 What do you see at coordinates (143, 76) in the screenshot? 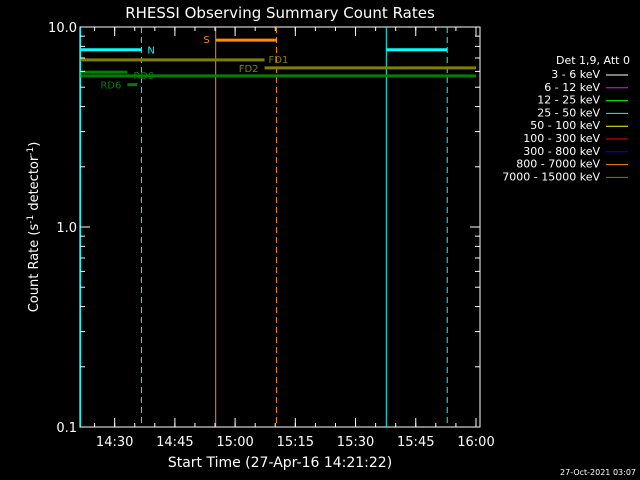
I see `flag-label-rd9: RD9` at bounding box center [143, 76].